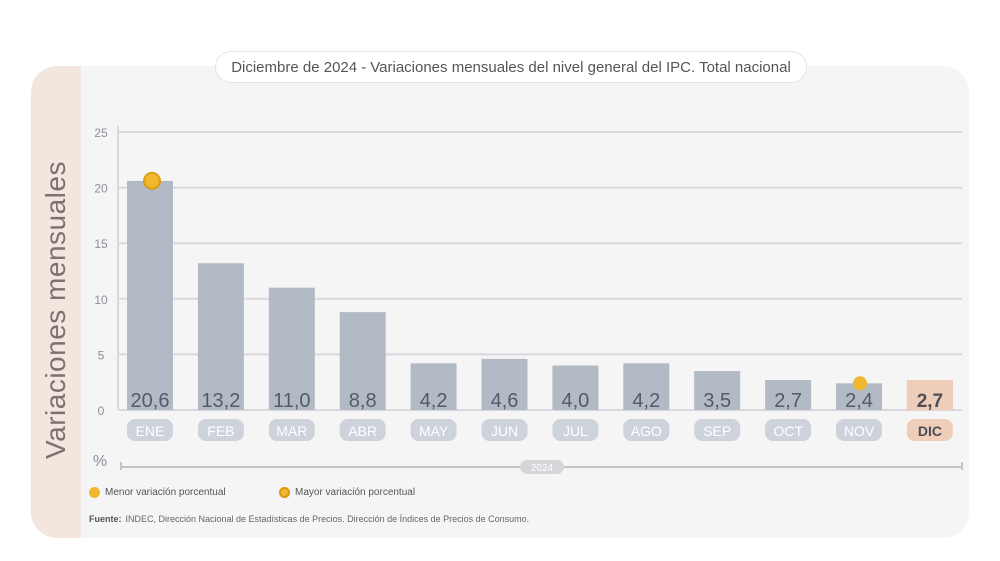 This screenshot has height=561, width=1000. I want to click on year-label: 2024, so click(542, 468).